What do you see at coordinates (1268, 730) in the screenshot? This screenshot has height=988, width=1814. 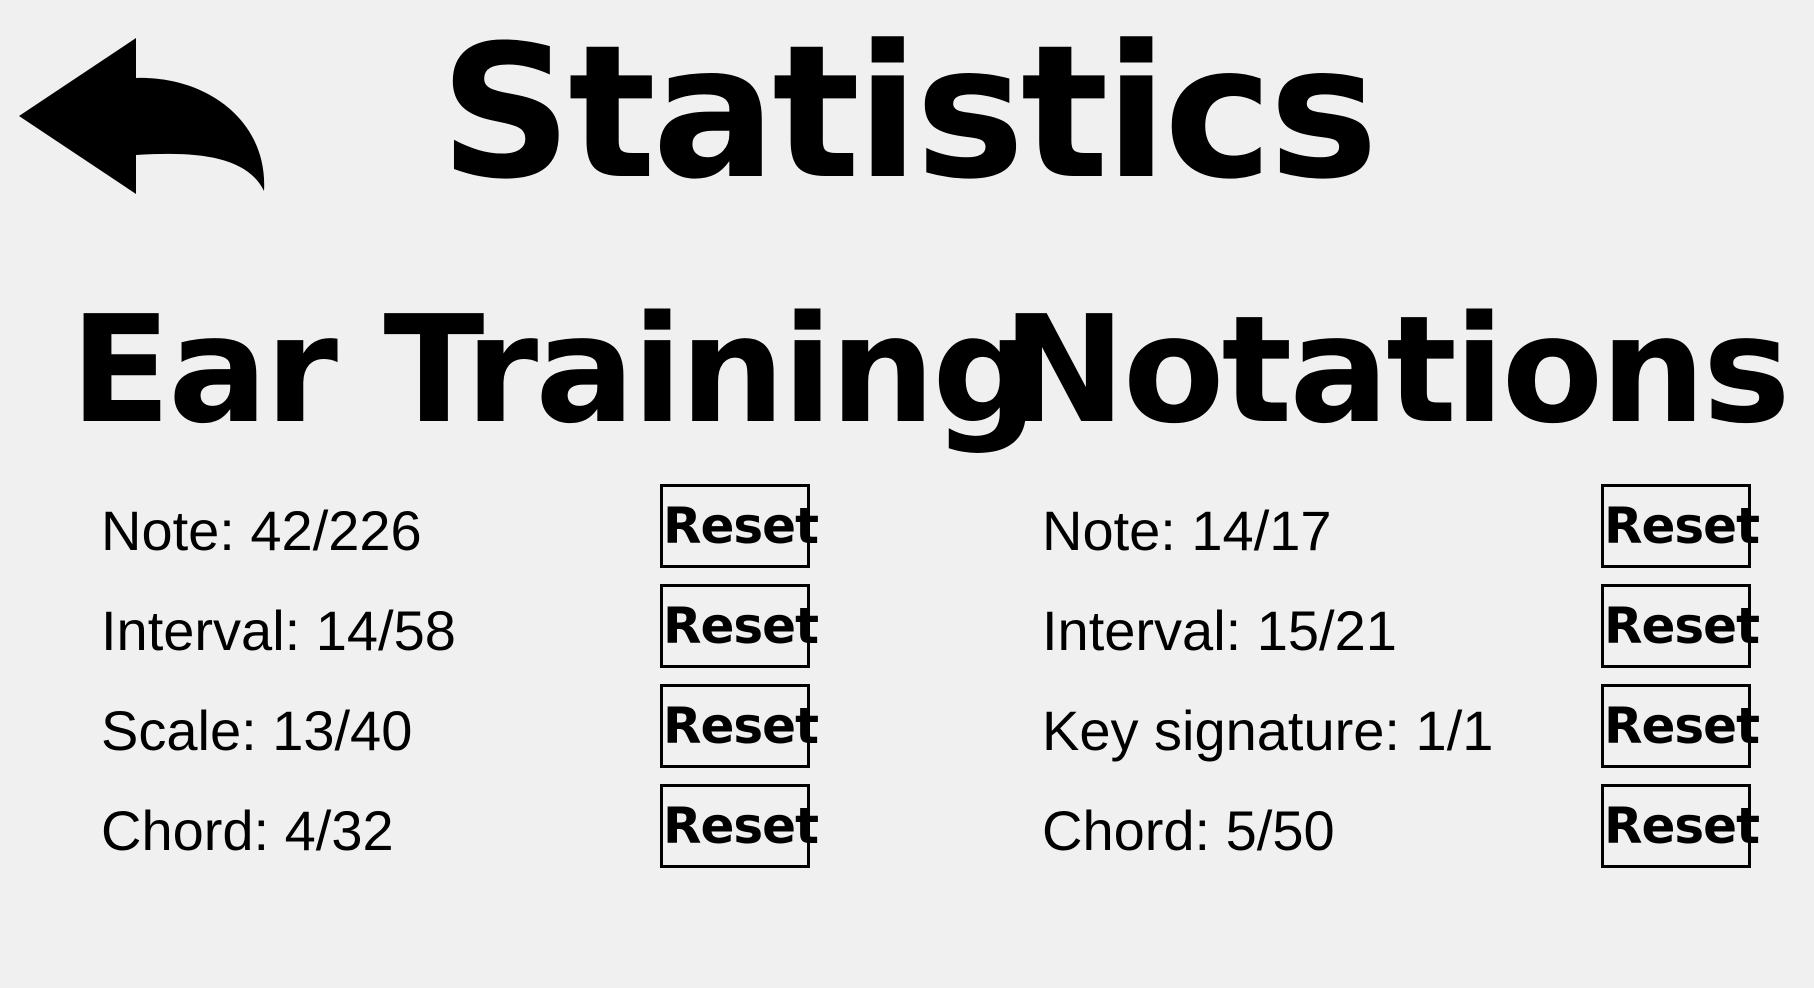 I see `notation-key-signature-stat: Key signature: 1/1` at bounding box center [1268, 730].